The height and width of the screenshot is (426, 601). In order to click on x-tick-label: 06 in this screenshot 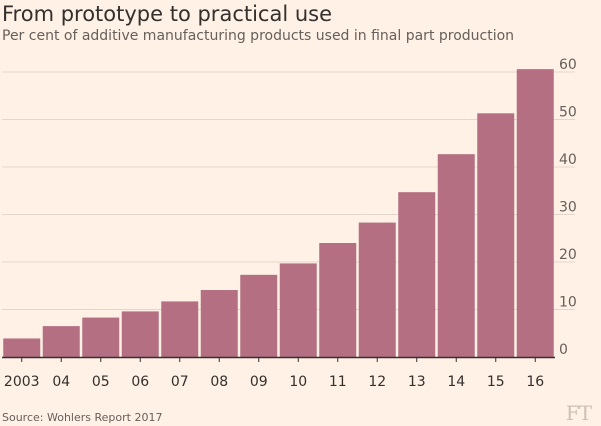, I will do `click(140, 382)`.